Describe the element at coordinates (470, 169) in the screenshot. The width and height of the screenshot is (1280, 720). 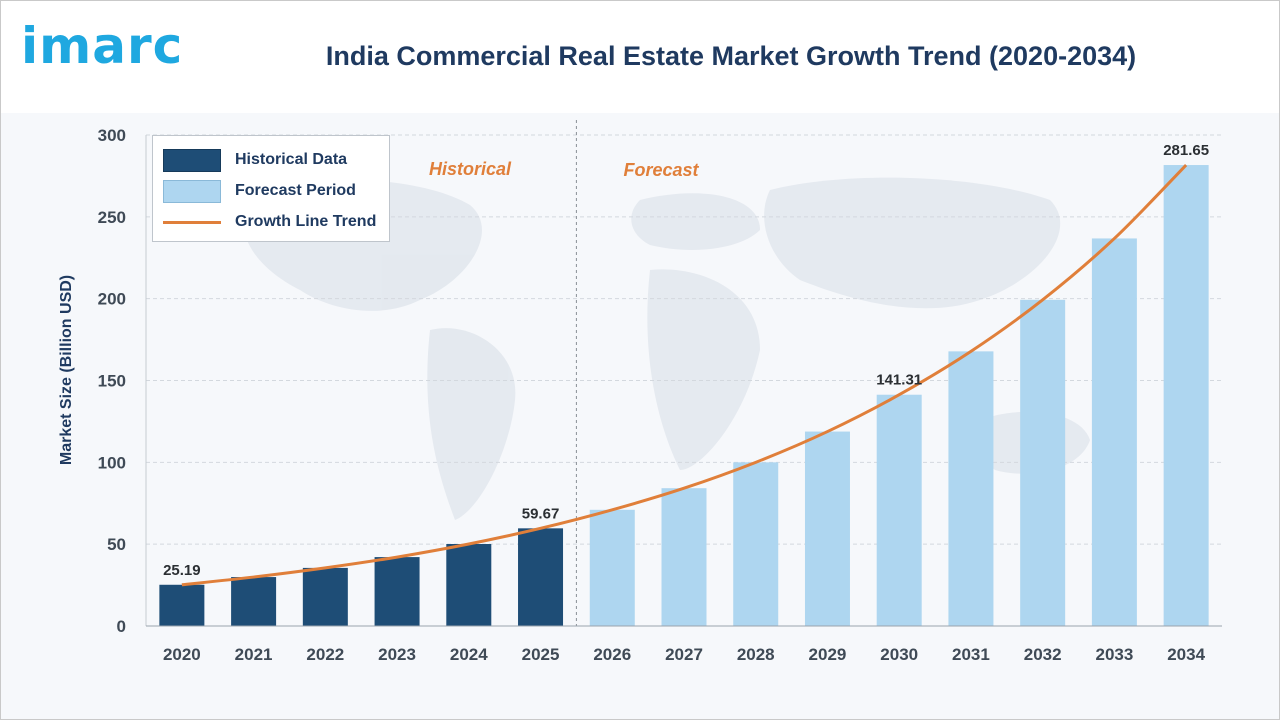
I see `historical-region-label: Historical` at that location.